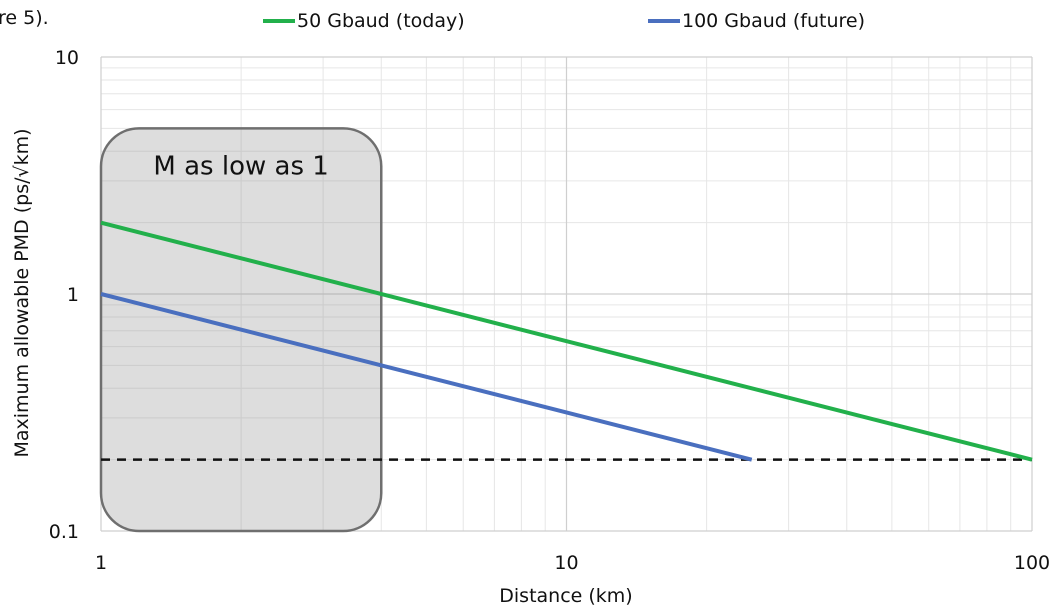 This screenshot has height=610, width=1055. I want to click on annotation-text: M as low as 1, so click(240, 166).